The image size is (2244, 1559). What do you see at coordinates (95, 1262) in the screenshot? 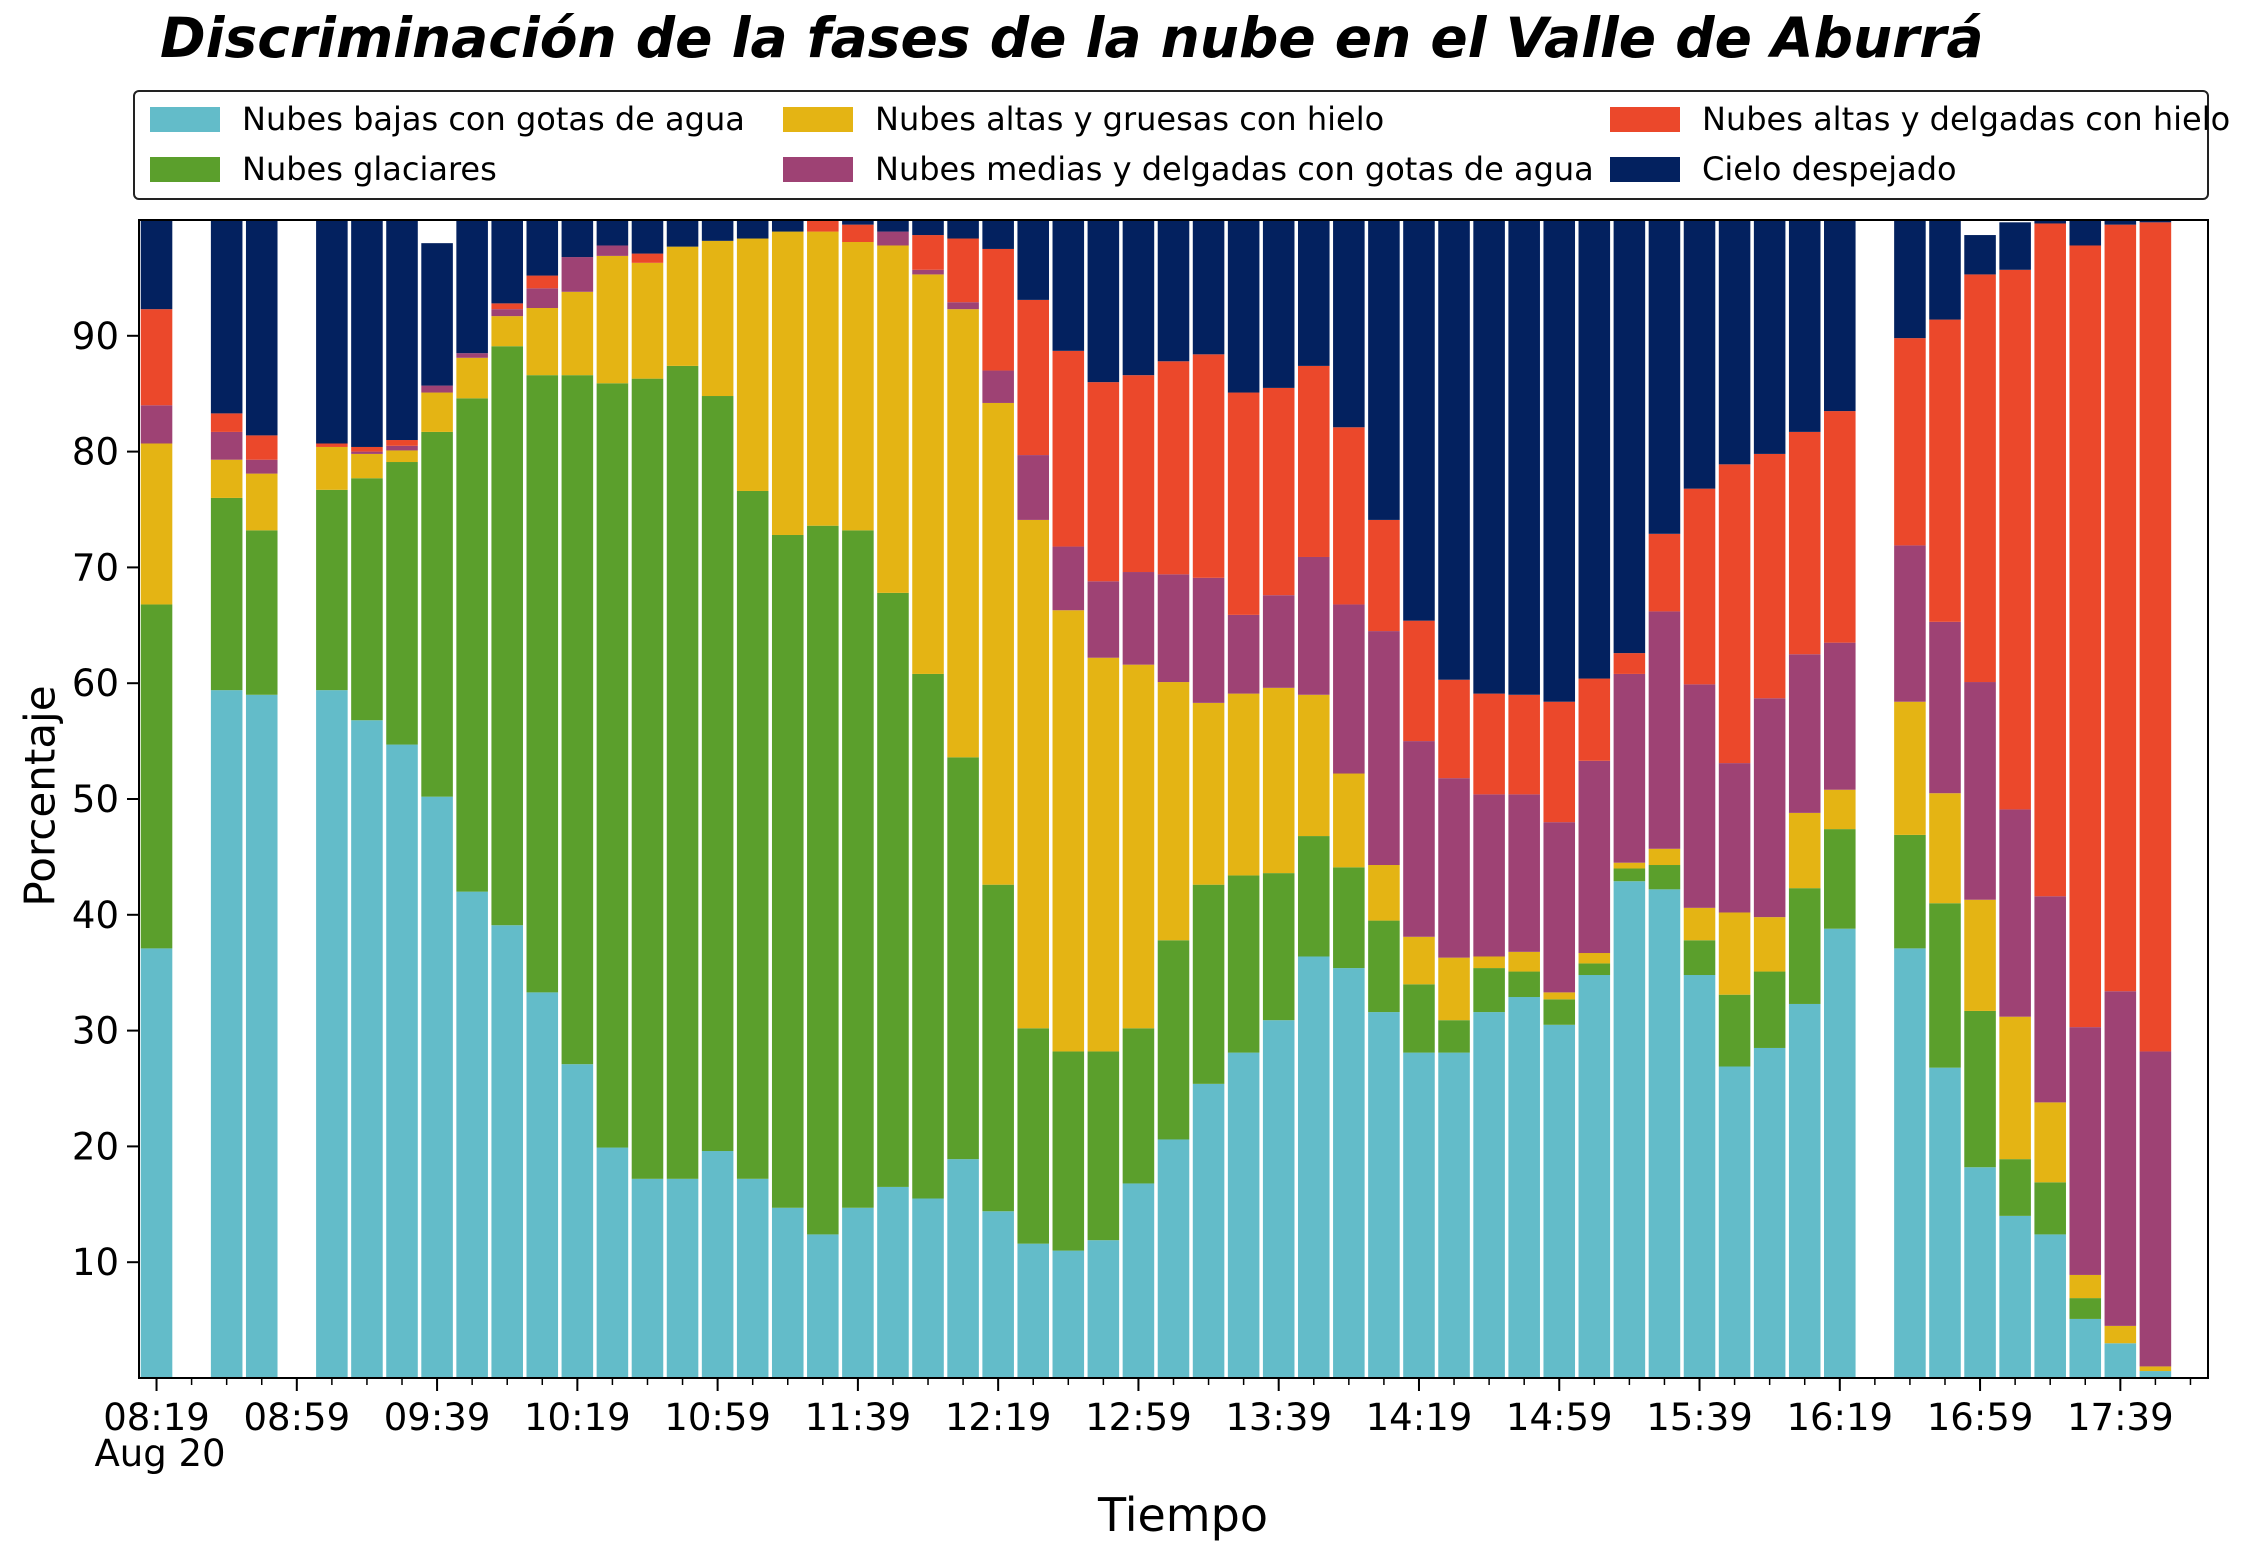
I see `y-tick-label: 10` at bounding box center [95, 1262].